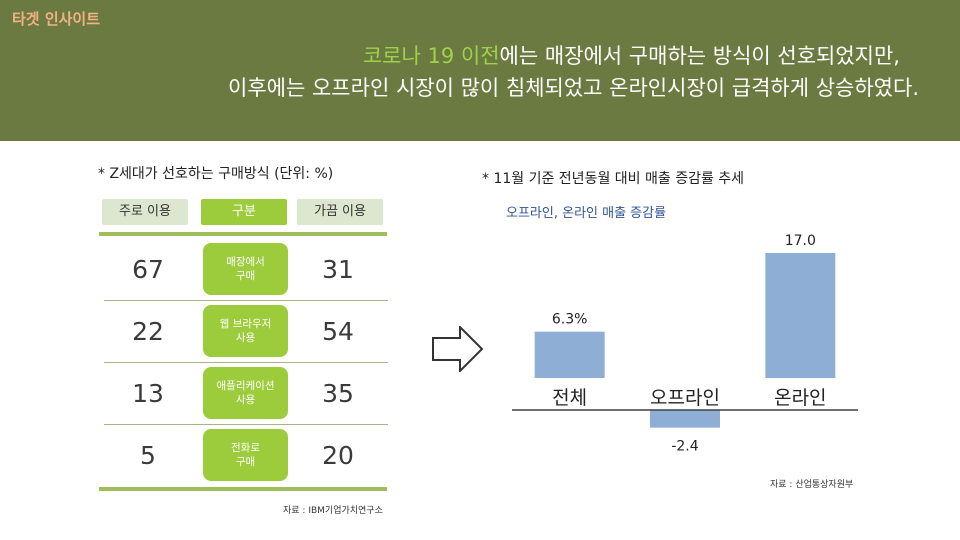  What do you see at coordinates (148, 269) in the screenshot?
I see `table-cell-main: 67` at bounding box center [148, 269].